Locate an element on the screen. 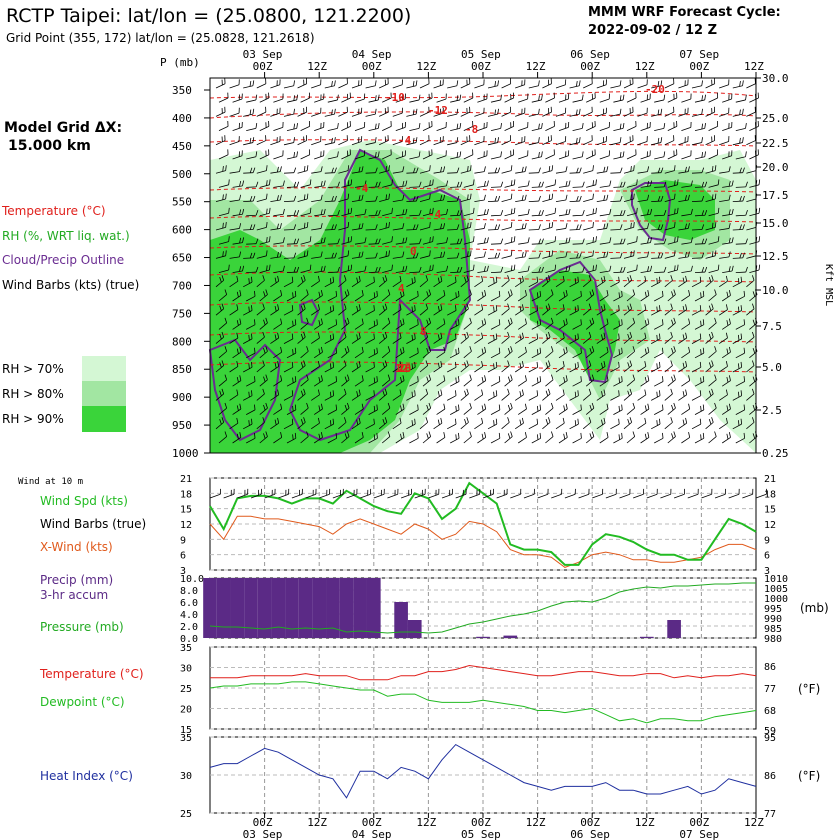 The height and width of the screenshot is (840, 840). panel-left-tick: 18 is located at coordinates (186, 494).